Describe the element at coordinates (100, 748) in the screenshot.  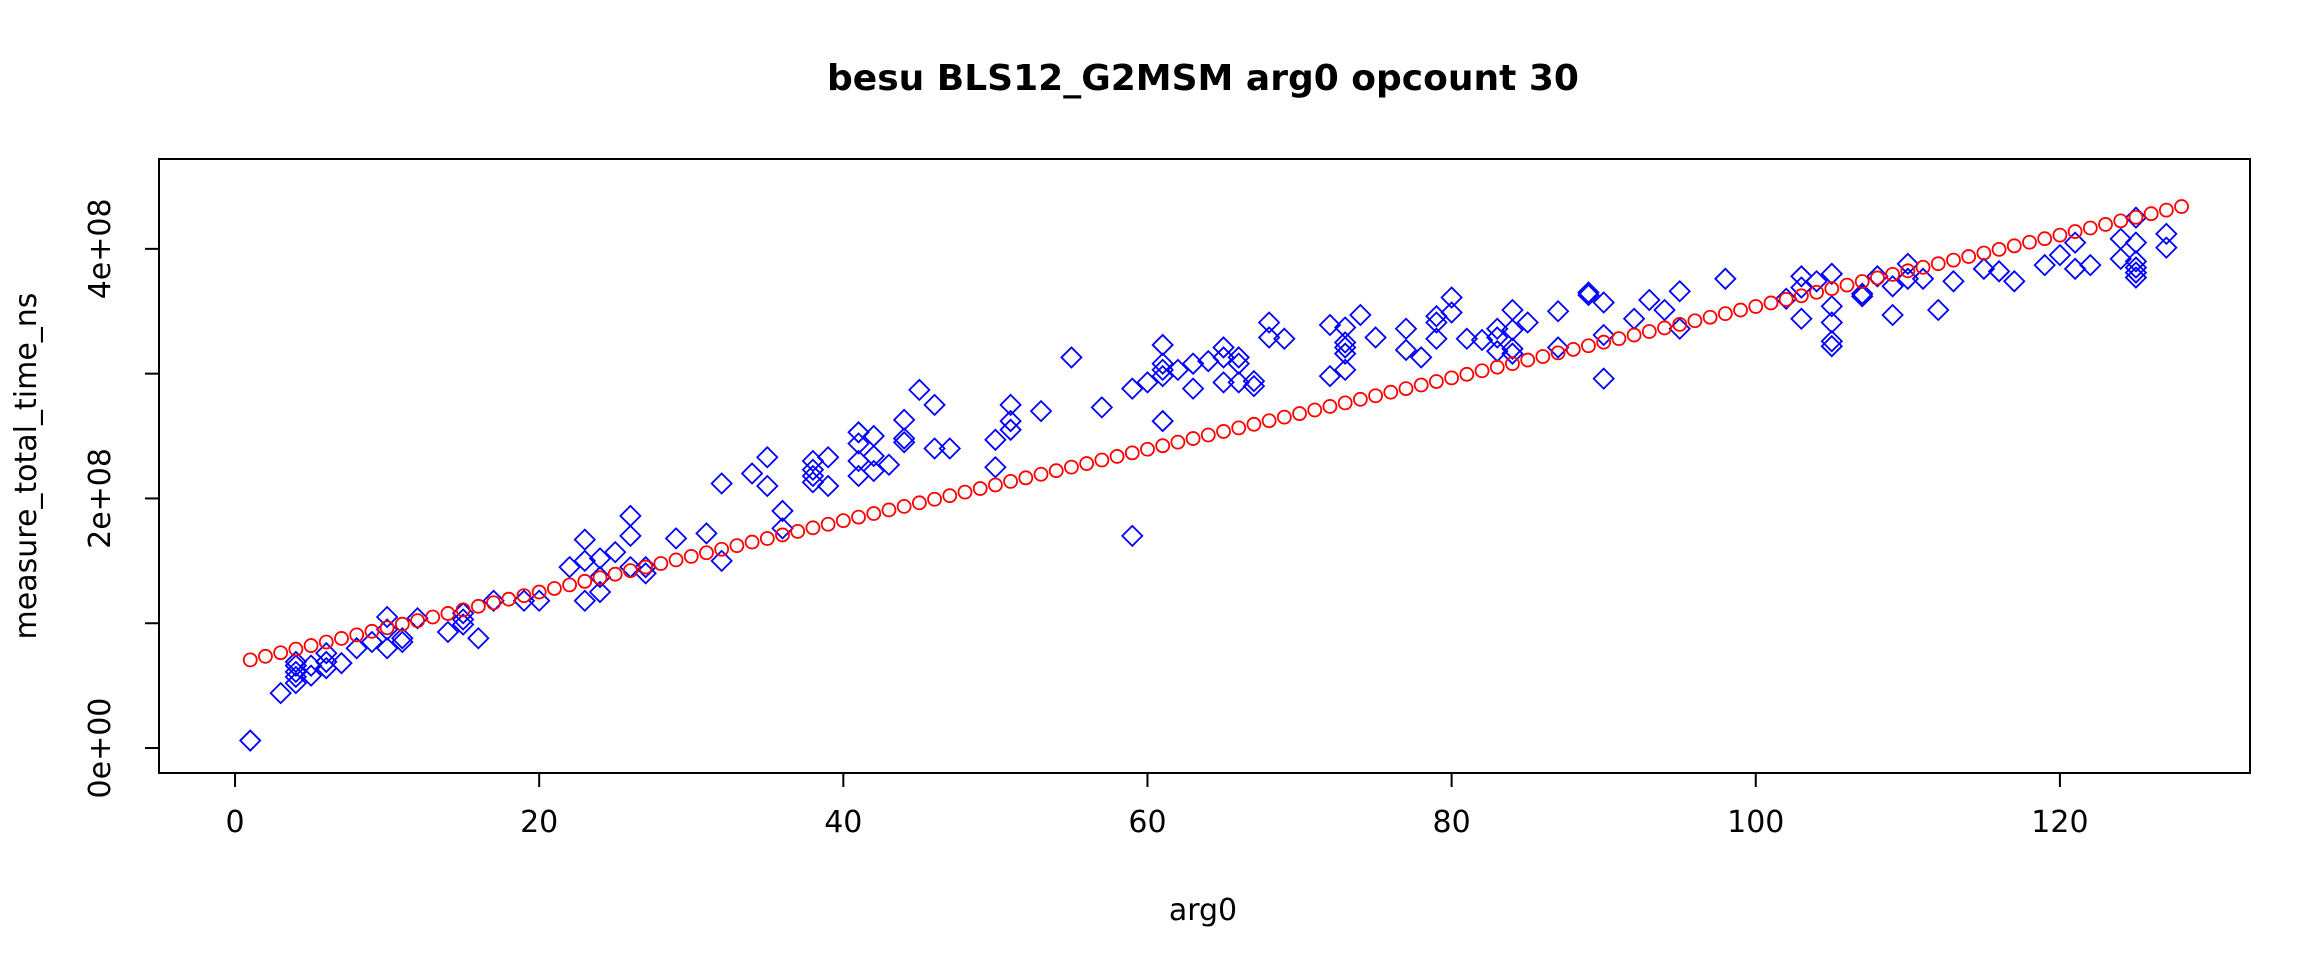
I see `y-tick-label: 0e+00` at that location.